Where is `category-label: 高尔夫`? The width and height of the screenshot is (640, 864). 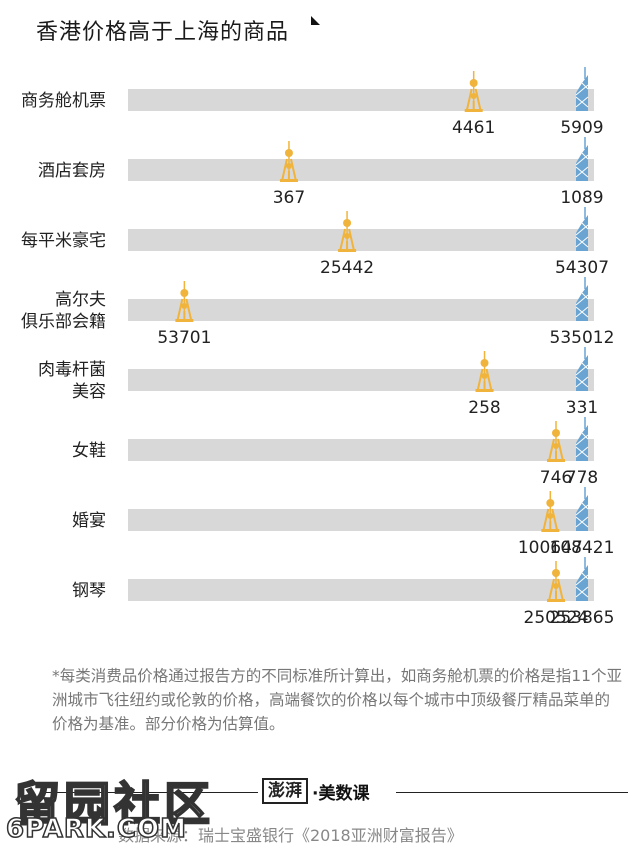 category-label: 高尔夫 is located at coordinates (80, 300).